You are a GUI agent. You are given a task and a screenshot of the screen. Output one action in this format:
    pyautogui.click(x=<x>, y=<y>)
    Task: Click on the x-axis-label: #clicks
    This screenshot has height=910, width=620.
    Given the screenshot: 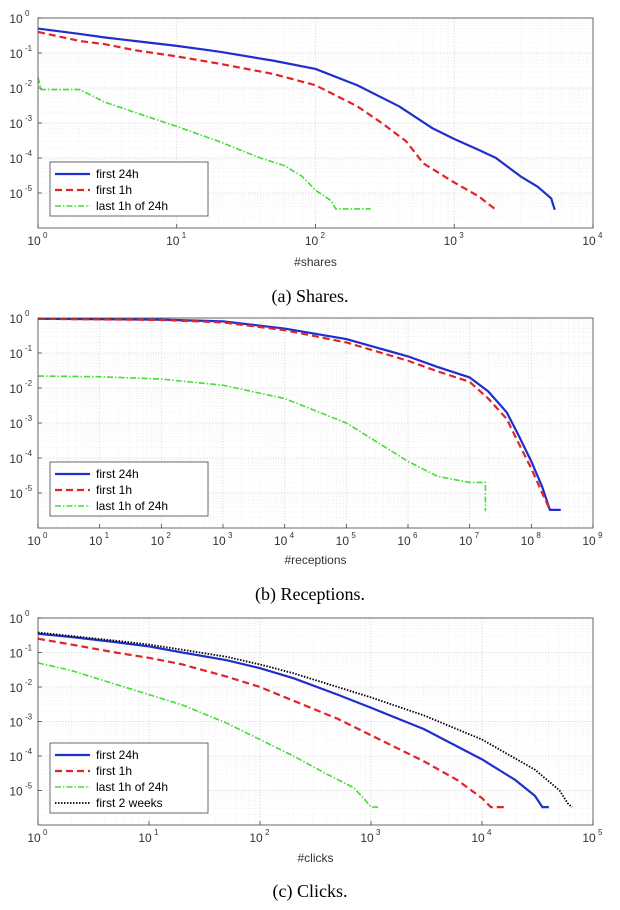 What is the action you would take?
    pyautogui.click(x=315, y=858)
    